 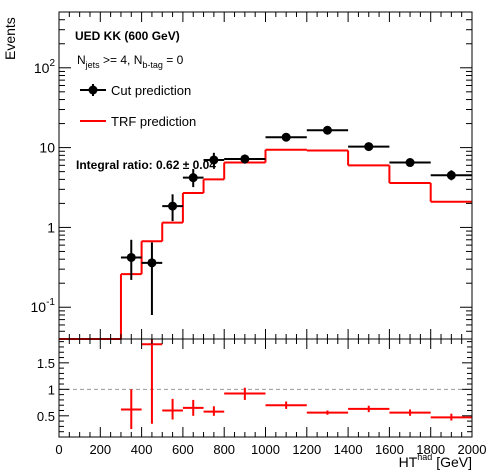 What do you see at coordinates (183, 449) in the screenshot?
I see `x-tick-label: 600` at bounding box center [183, 449].